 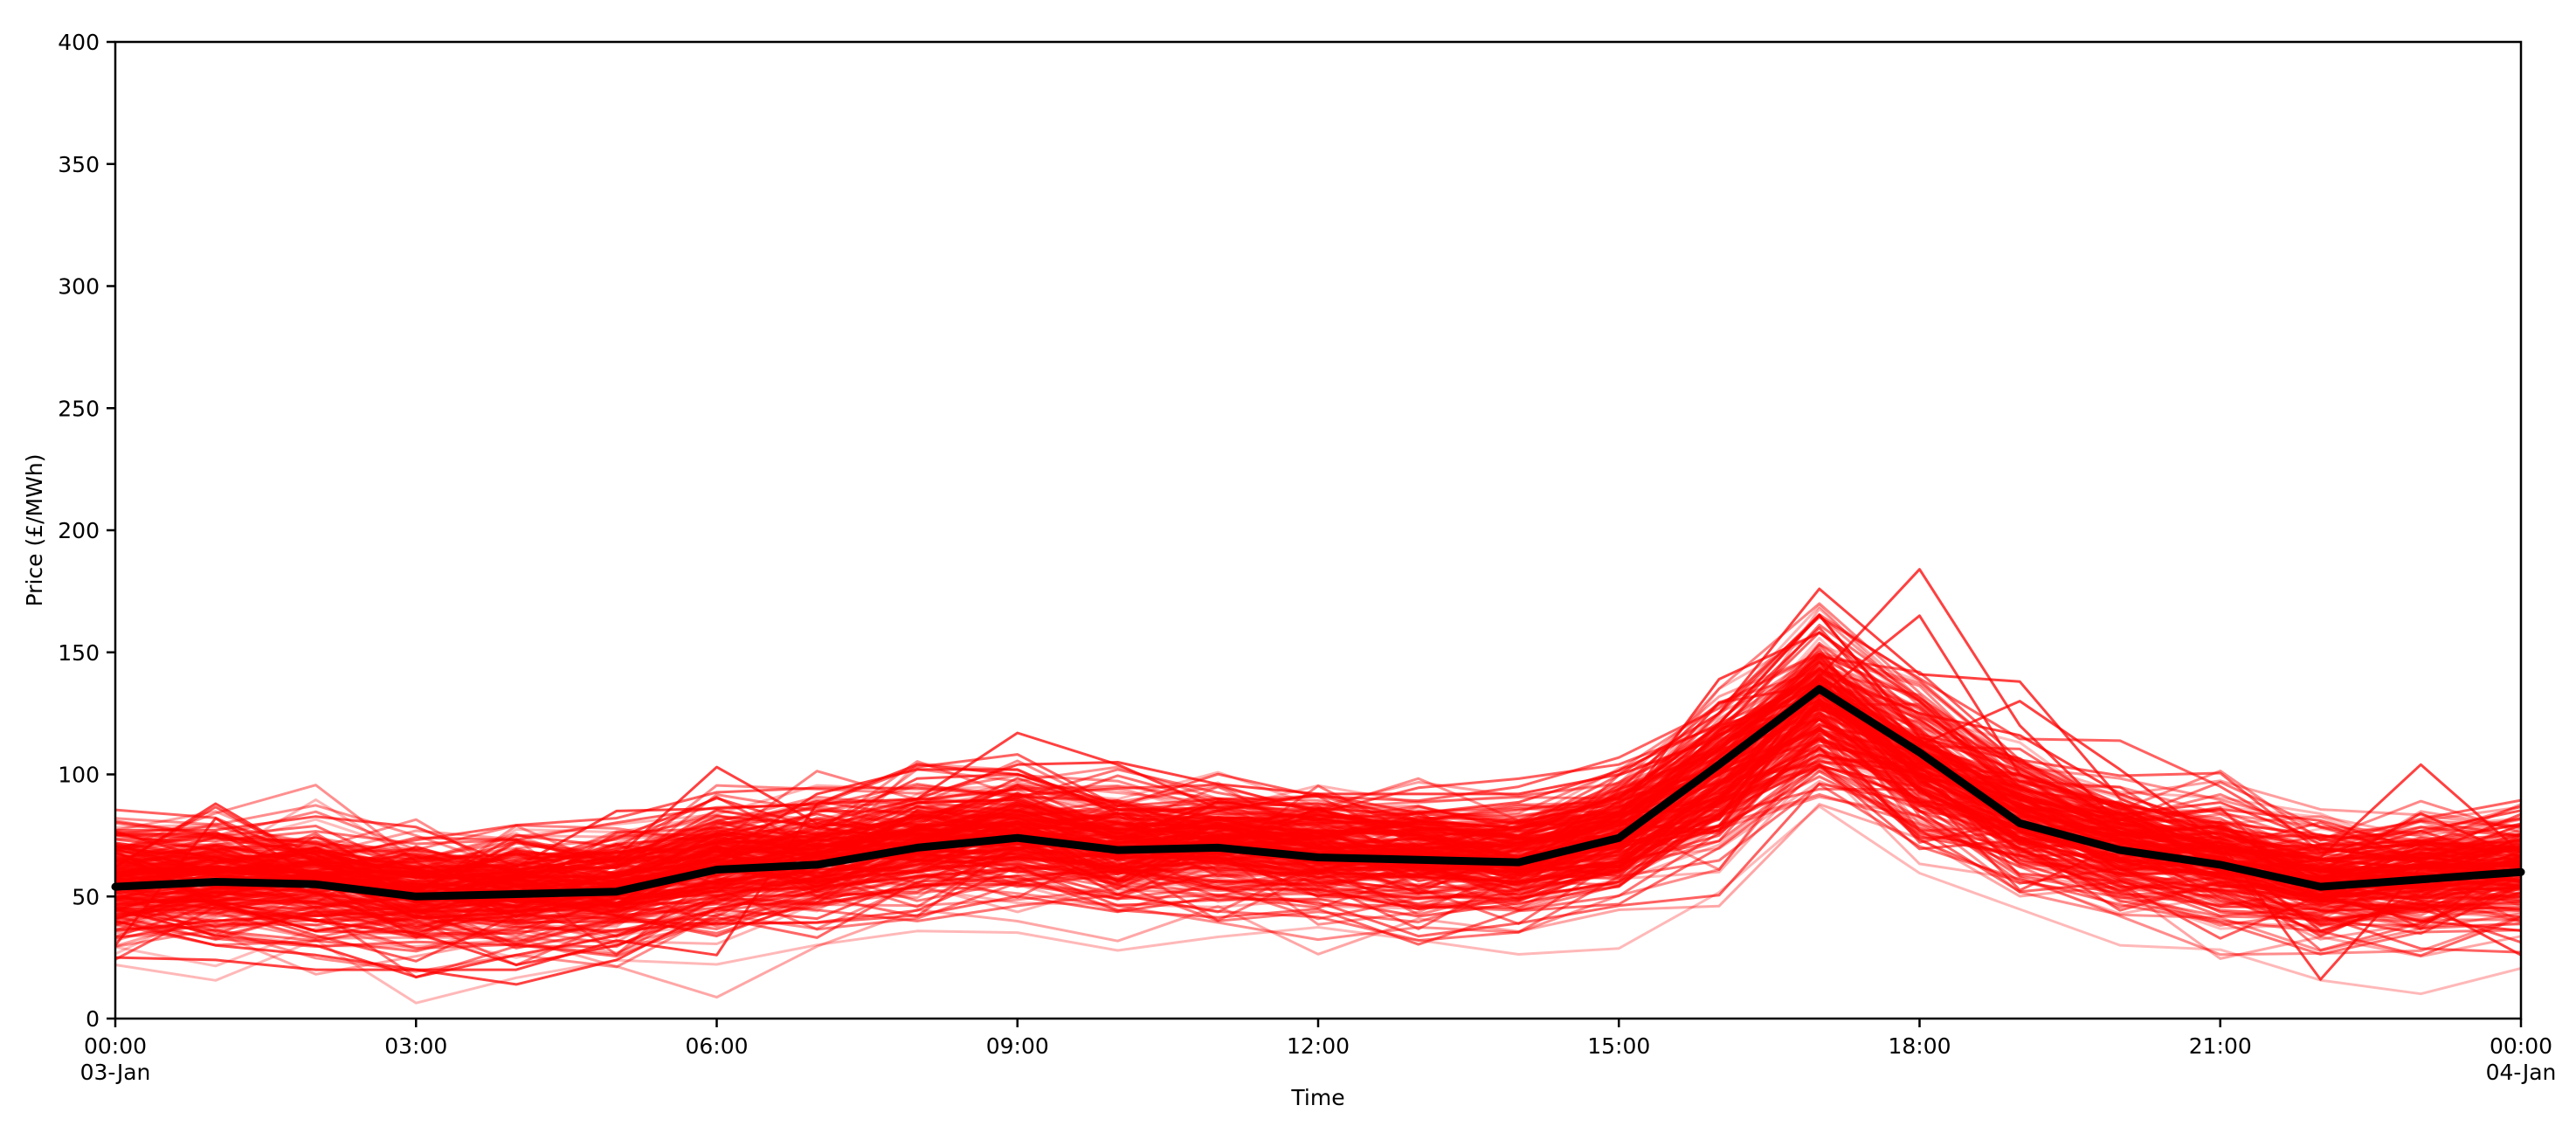 I want to click on y-tick-label: 350, so click(x=79, y=164).